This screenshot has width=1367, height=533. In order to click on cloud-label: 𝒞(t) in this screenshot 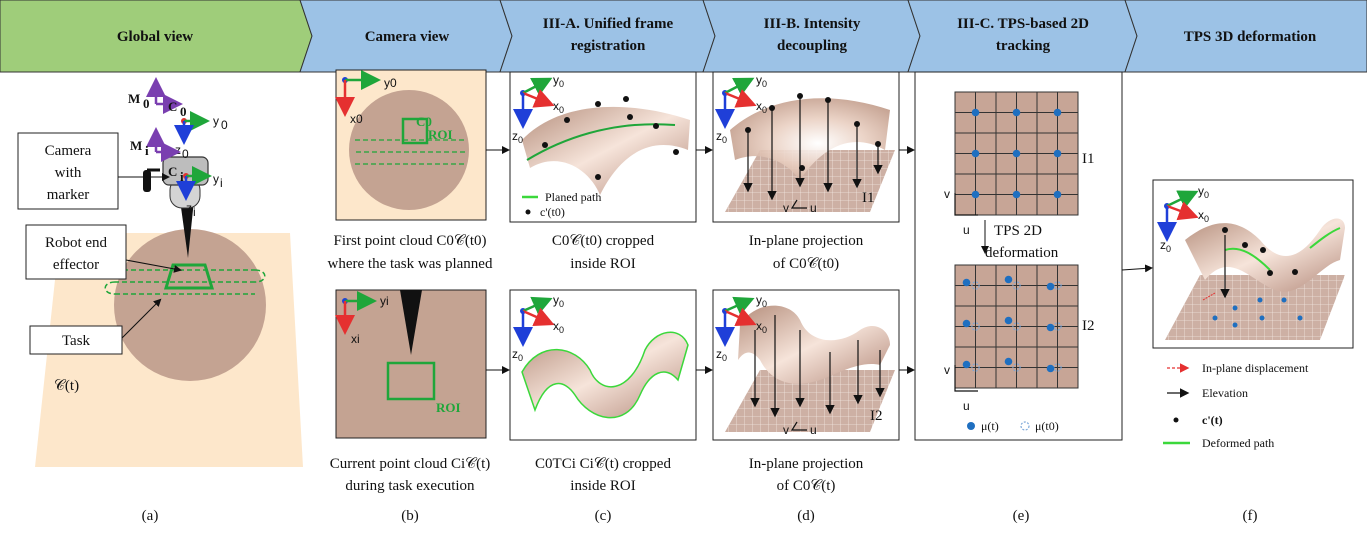, I will do `click(66, 386)`.